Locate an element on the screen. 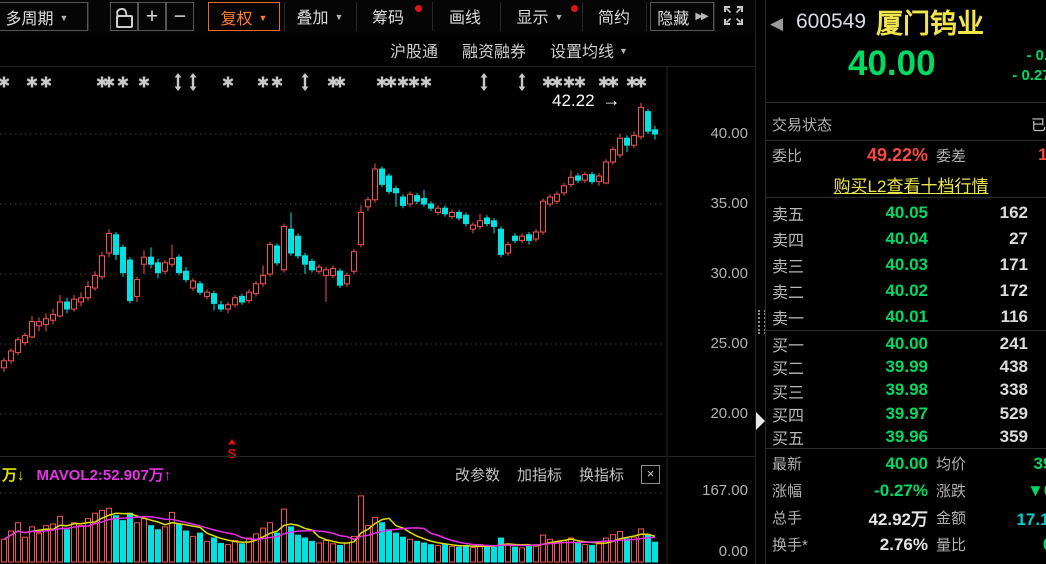 The image size is (1046, 564). order-volume: 359 is located at coordinates (1013, 437).